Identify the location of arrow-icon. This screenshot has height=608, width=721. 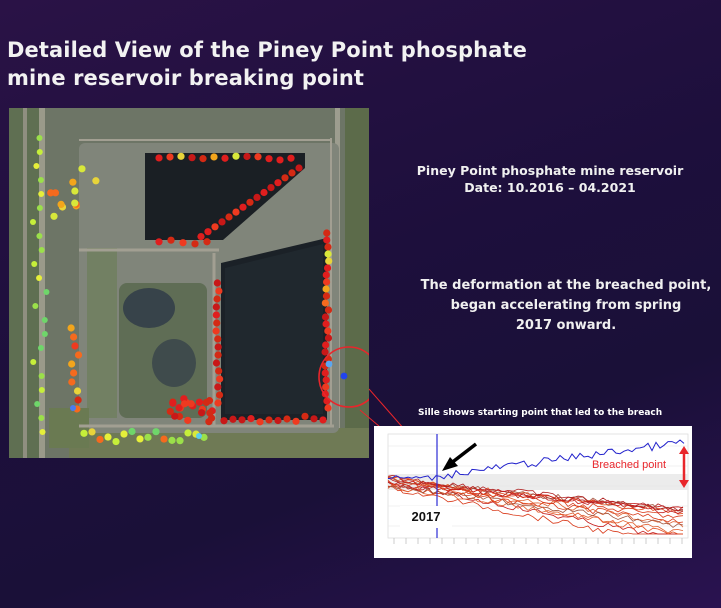
(450, 464).